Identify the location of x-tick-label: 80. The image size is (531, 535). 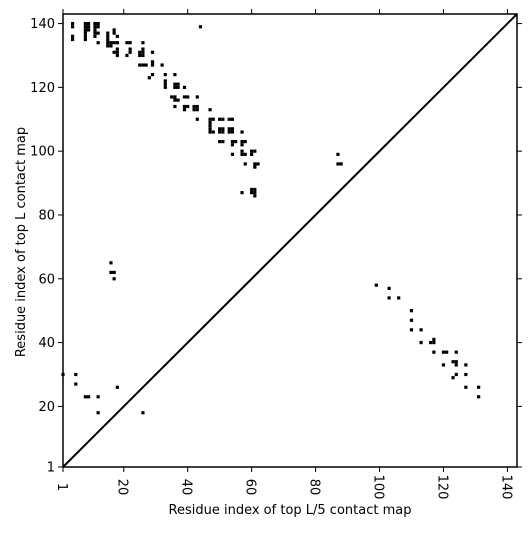
(314, 487).